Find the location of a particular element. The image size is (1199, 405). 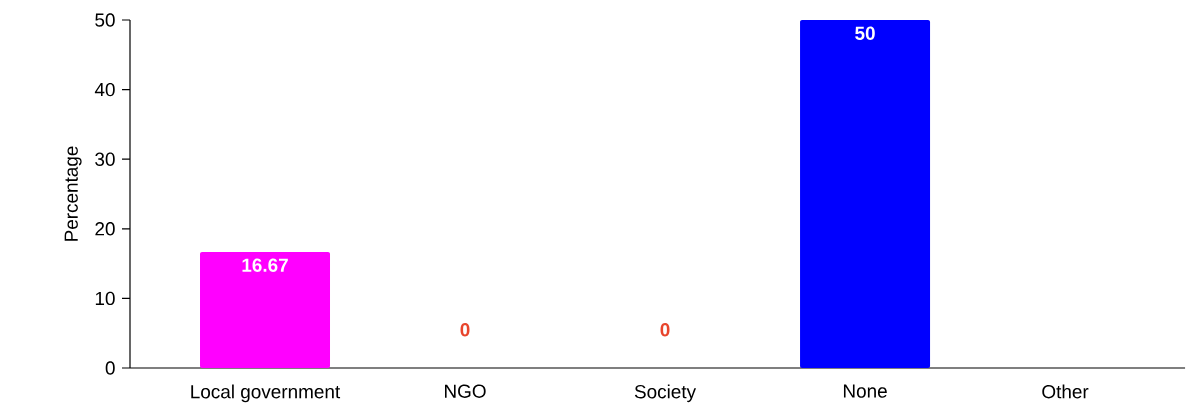

y-tick-label: 50 is located at coordinates (105, 20).